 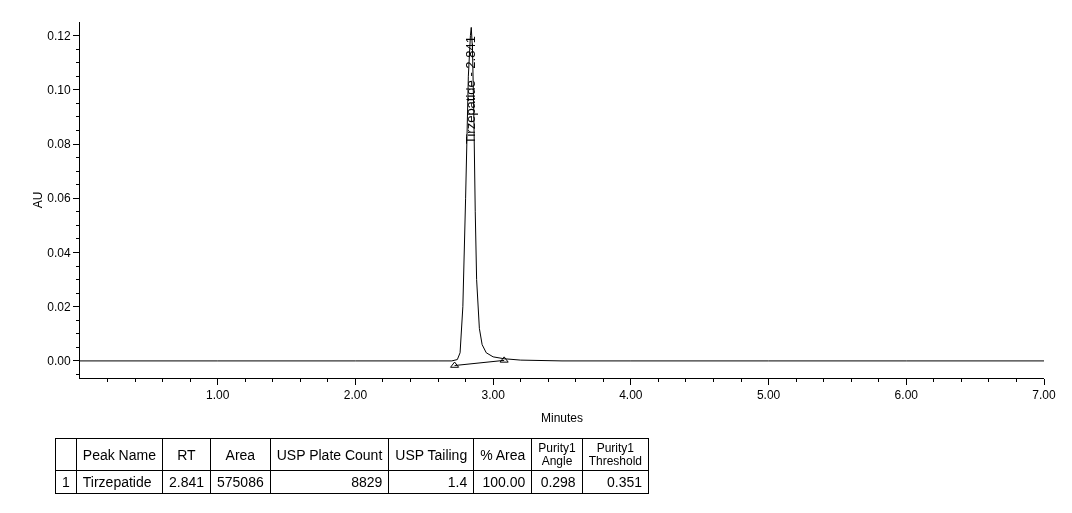 I want to click on x-tick-label: 3.00, so click(x=493, y=395).